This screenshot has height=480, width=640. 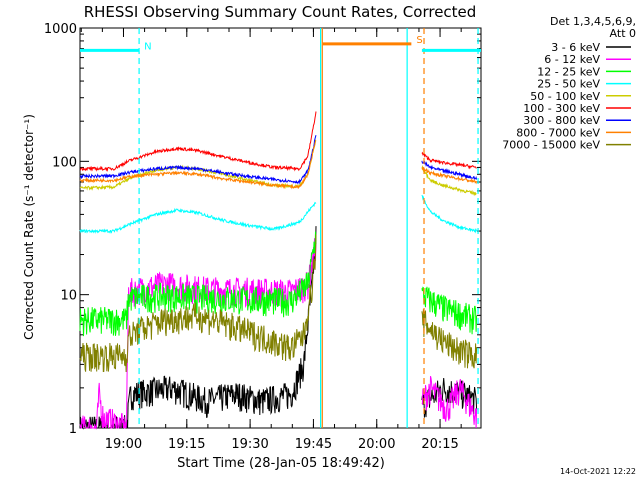 I want to click on flag-label: N, so click(x=147, y=46).